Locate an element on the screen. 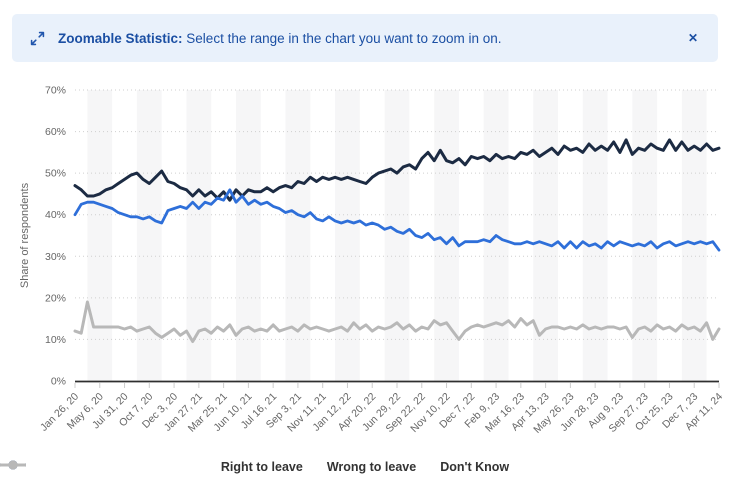 The height and width of the screenshot is (496, 730). y-axis-tick-label: 0% is located at coordinates (58, 382).